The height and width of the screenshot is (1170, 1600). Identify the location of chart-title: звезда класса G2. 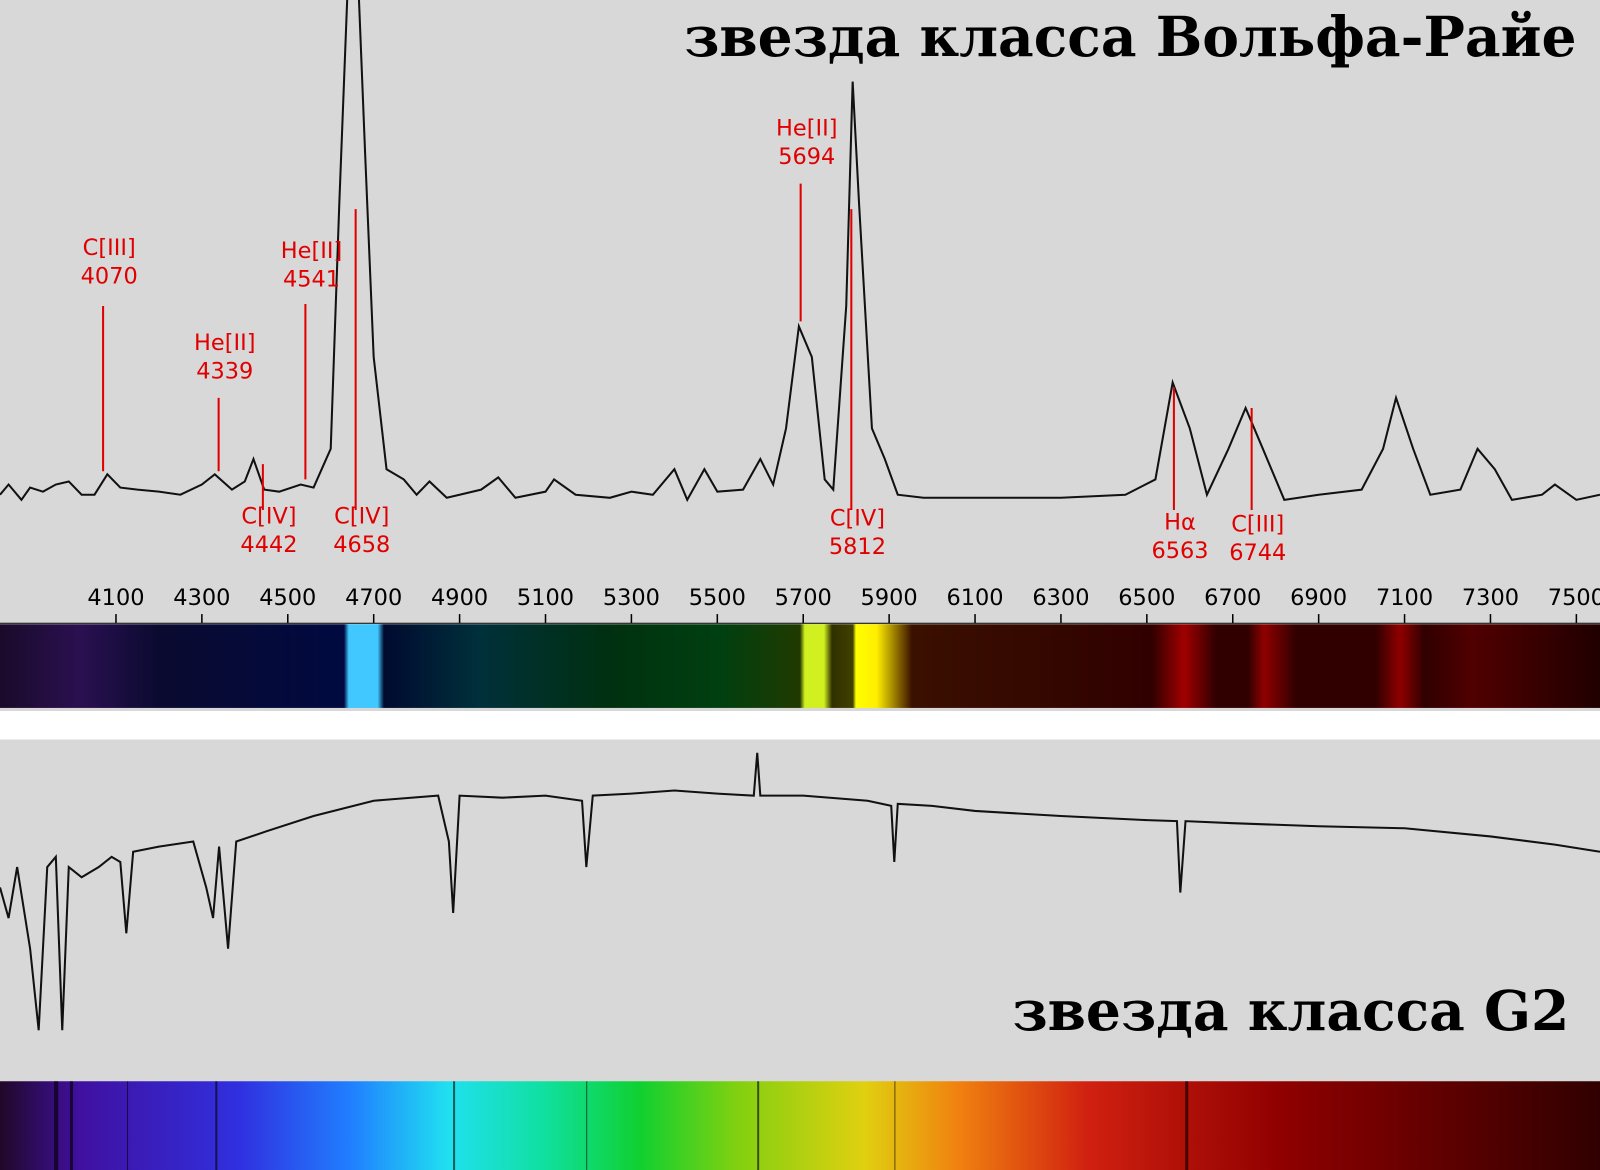
(1291, 1010).